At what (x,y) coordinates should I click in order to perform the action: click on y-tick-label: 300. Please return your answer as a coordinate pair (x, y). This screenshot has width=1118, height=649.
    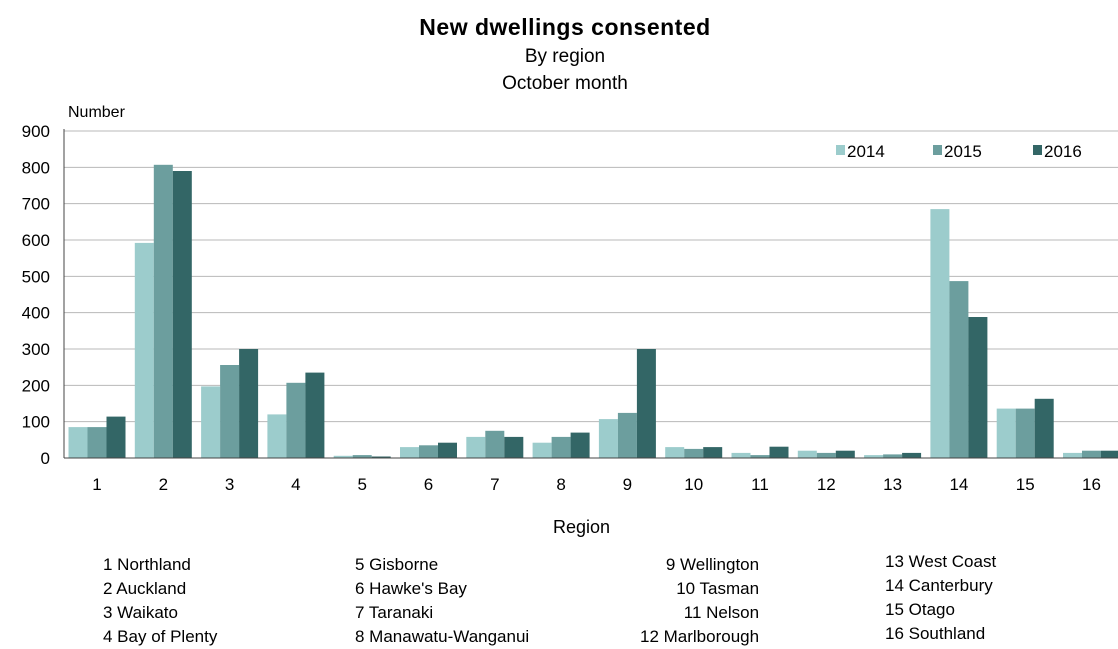
    Looking at the image, I should click on (36, 349).